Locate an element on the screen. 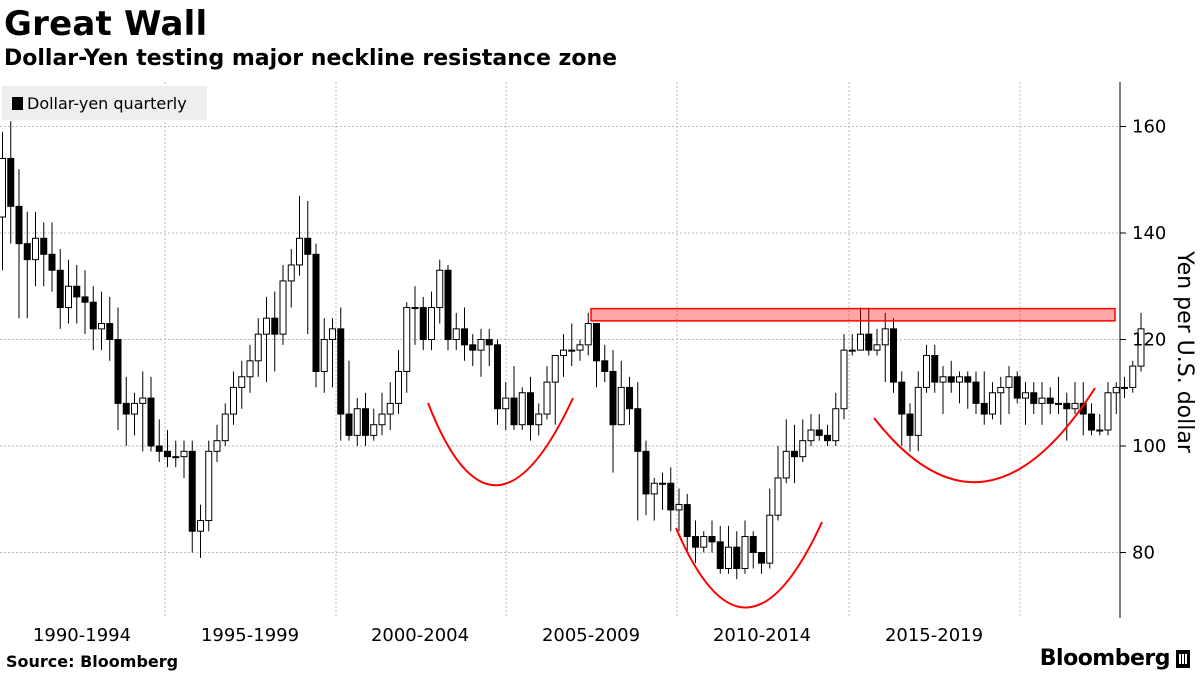 This screenshot has width=1200, height=675. brand-logo: Bloomberg is located at coordinates (1115, 658).